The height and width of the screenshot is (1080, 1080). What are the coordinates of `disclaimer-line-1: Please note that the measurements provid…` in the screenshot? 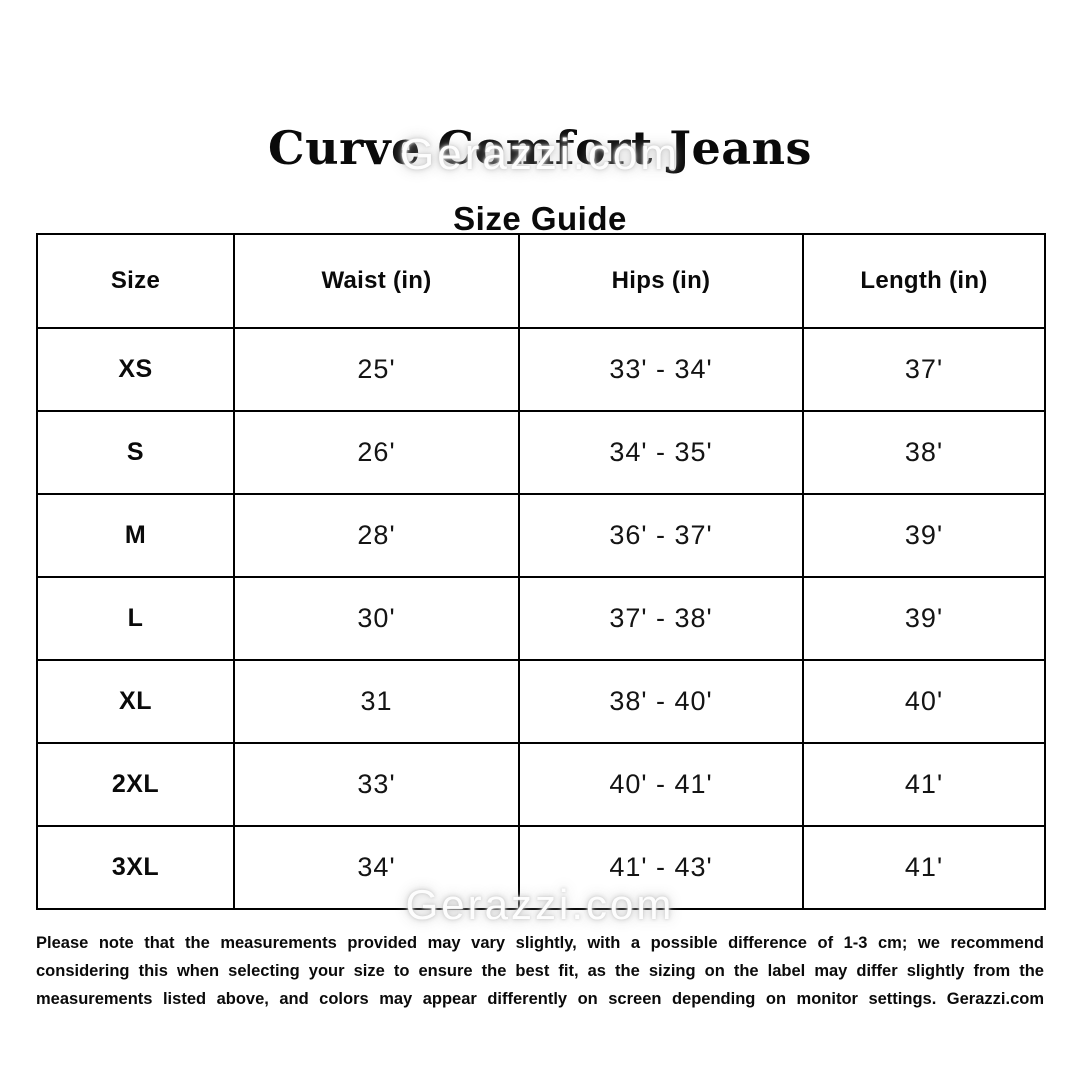 It's located at (540, 943).